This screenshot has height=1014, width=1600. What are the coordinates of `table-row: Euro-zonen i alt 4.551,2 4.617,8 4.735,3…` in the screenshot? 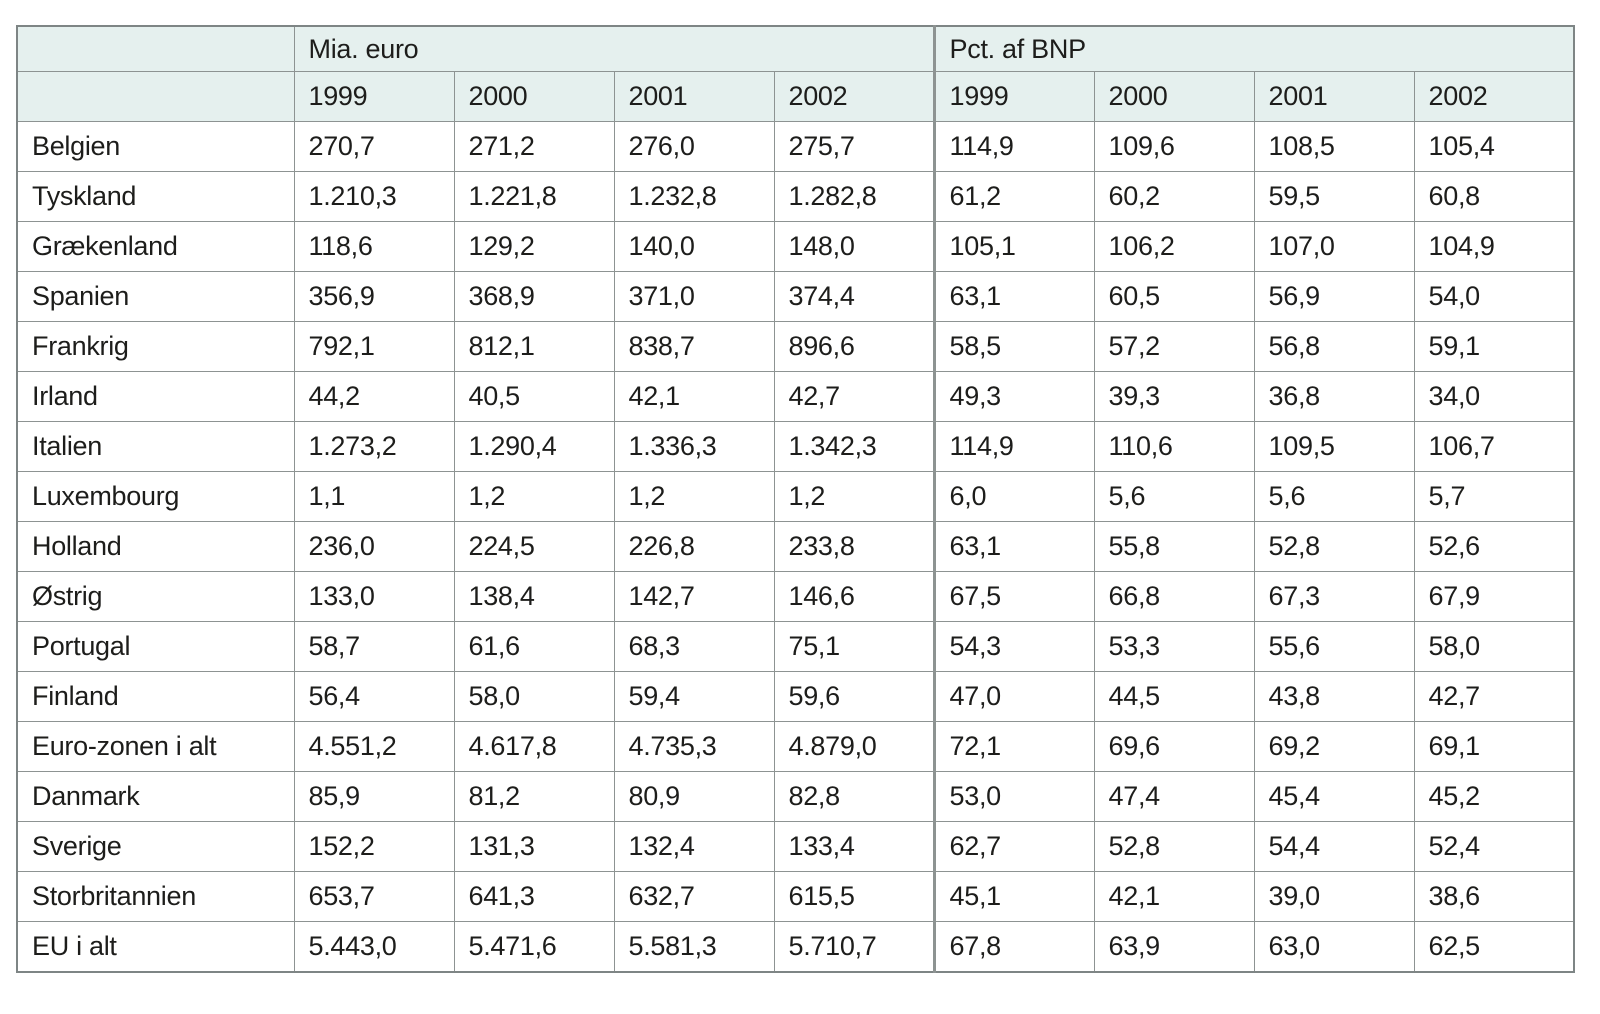 It's located at (795, 746).